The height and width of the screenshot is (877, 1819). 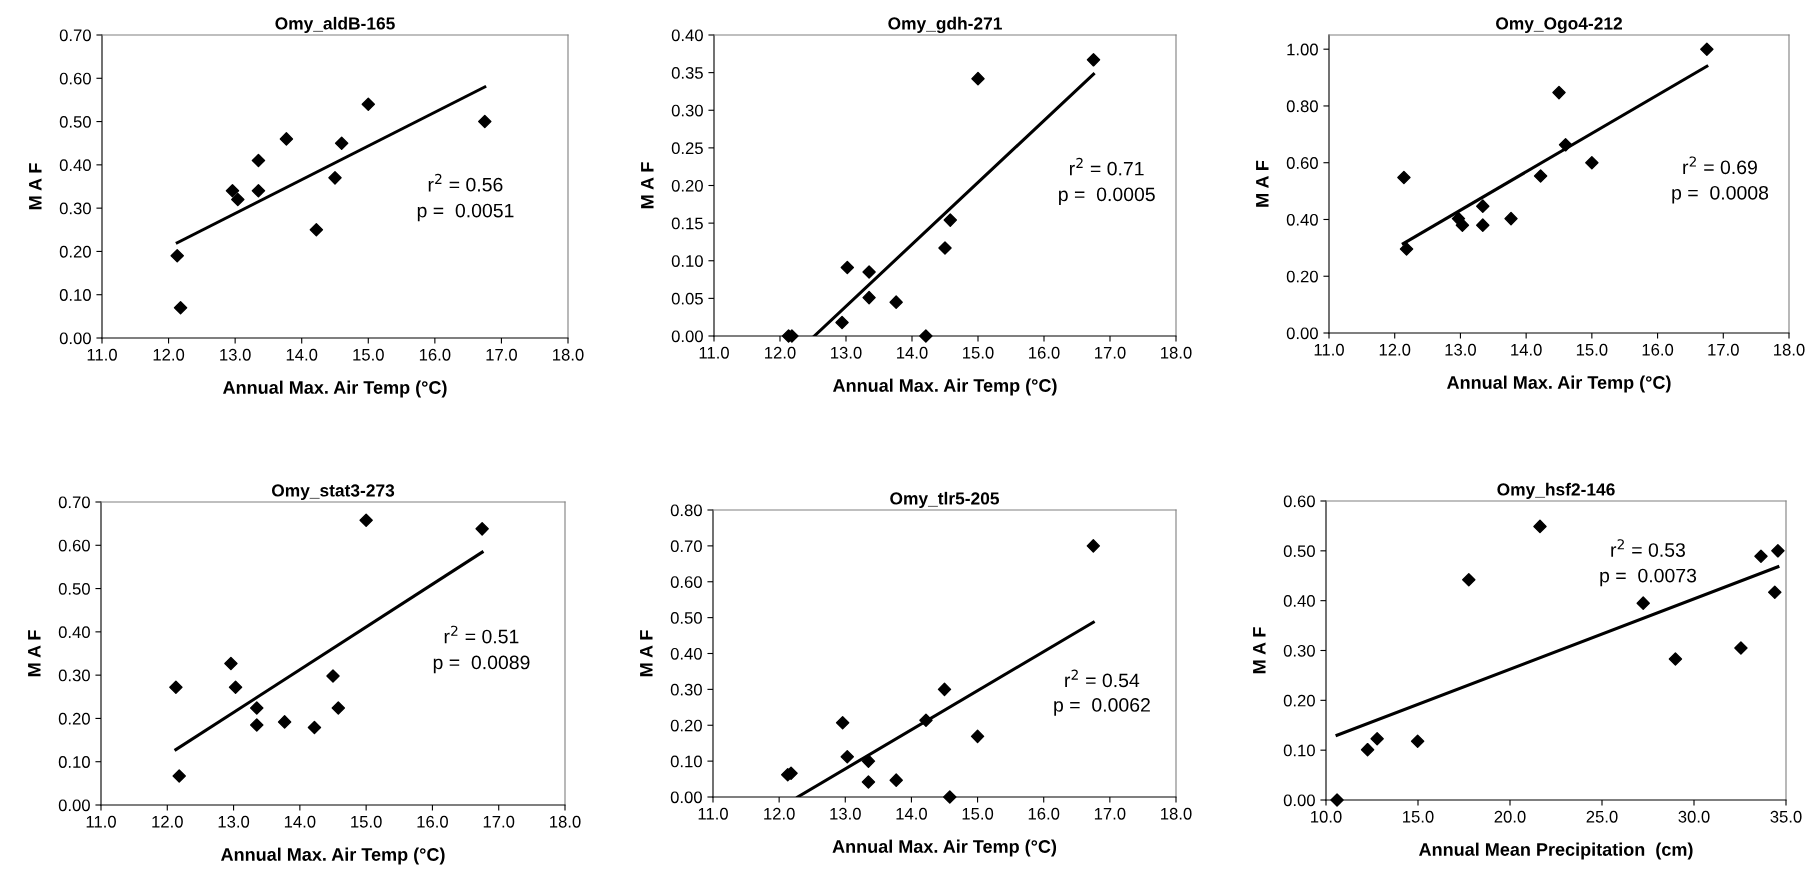 I want to click on annotation: p = 0.0005, so click(x=1107, y=196).